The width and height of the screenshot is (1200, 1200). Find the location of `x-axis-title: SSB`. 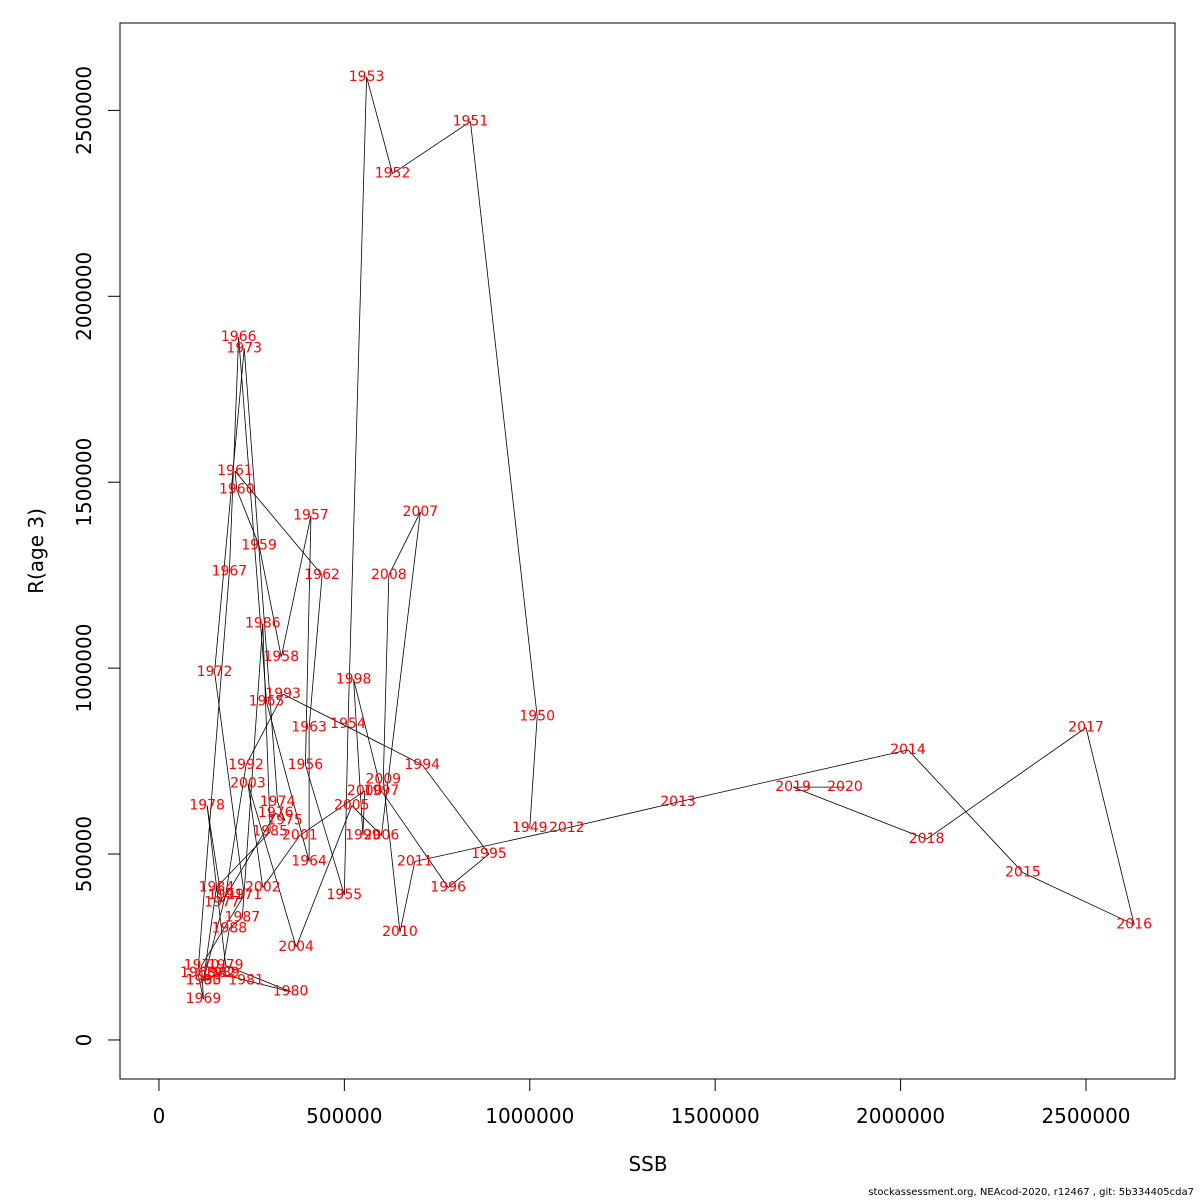

x-axis-title: SSB is located at coordinates (647, 1164).